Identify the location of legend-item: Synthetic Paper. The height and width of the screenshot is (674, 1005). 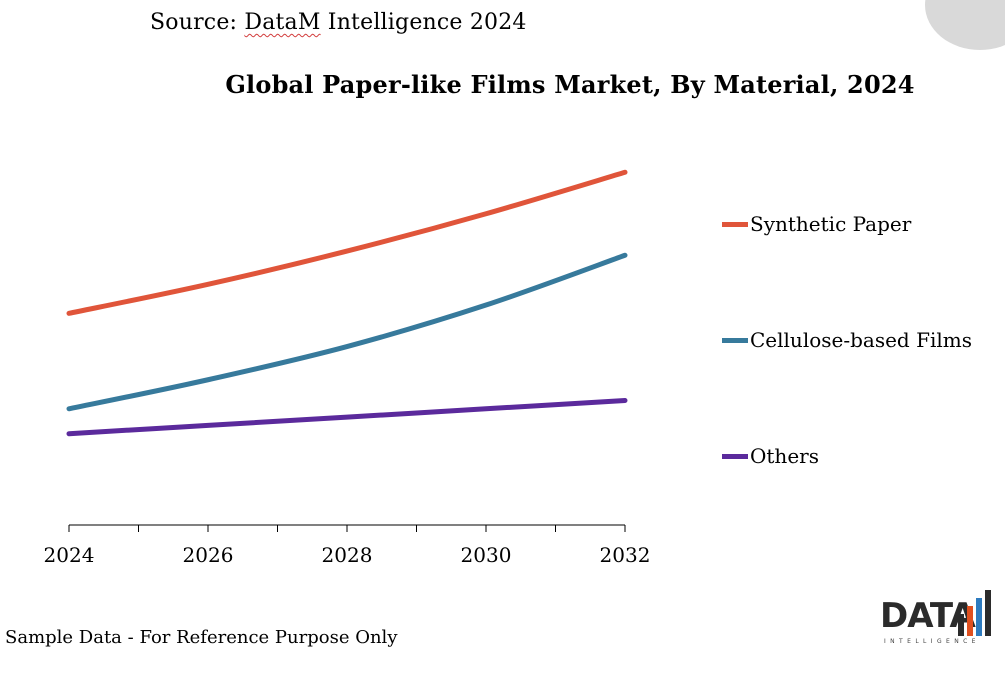
(847, 224).